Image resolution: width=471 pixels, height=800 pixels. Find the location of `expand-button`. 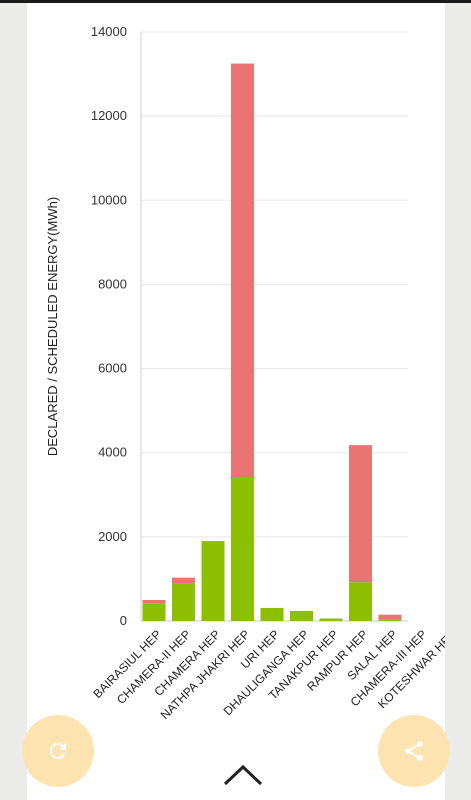

expand-button is located at coordinates (243, 775).